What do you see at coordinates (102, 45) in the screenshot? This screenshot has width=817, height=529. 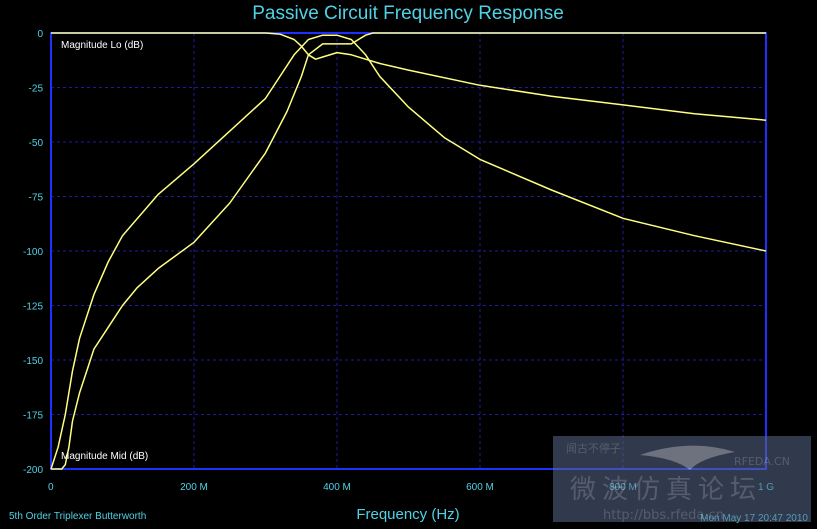 I see `series-label-lo: Magnitude Lo (dB)` at bounding box center [102, 45].